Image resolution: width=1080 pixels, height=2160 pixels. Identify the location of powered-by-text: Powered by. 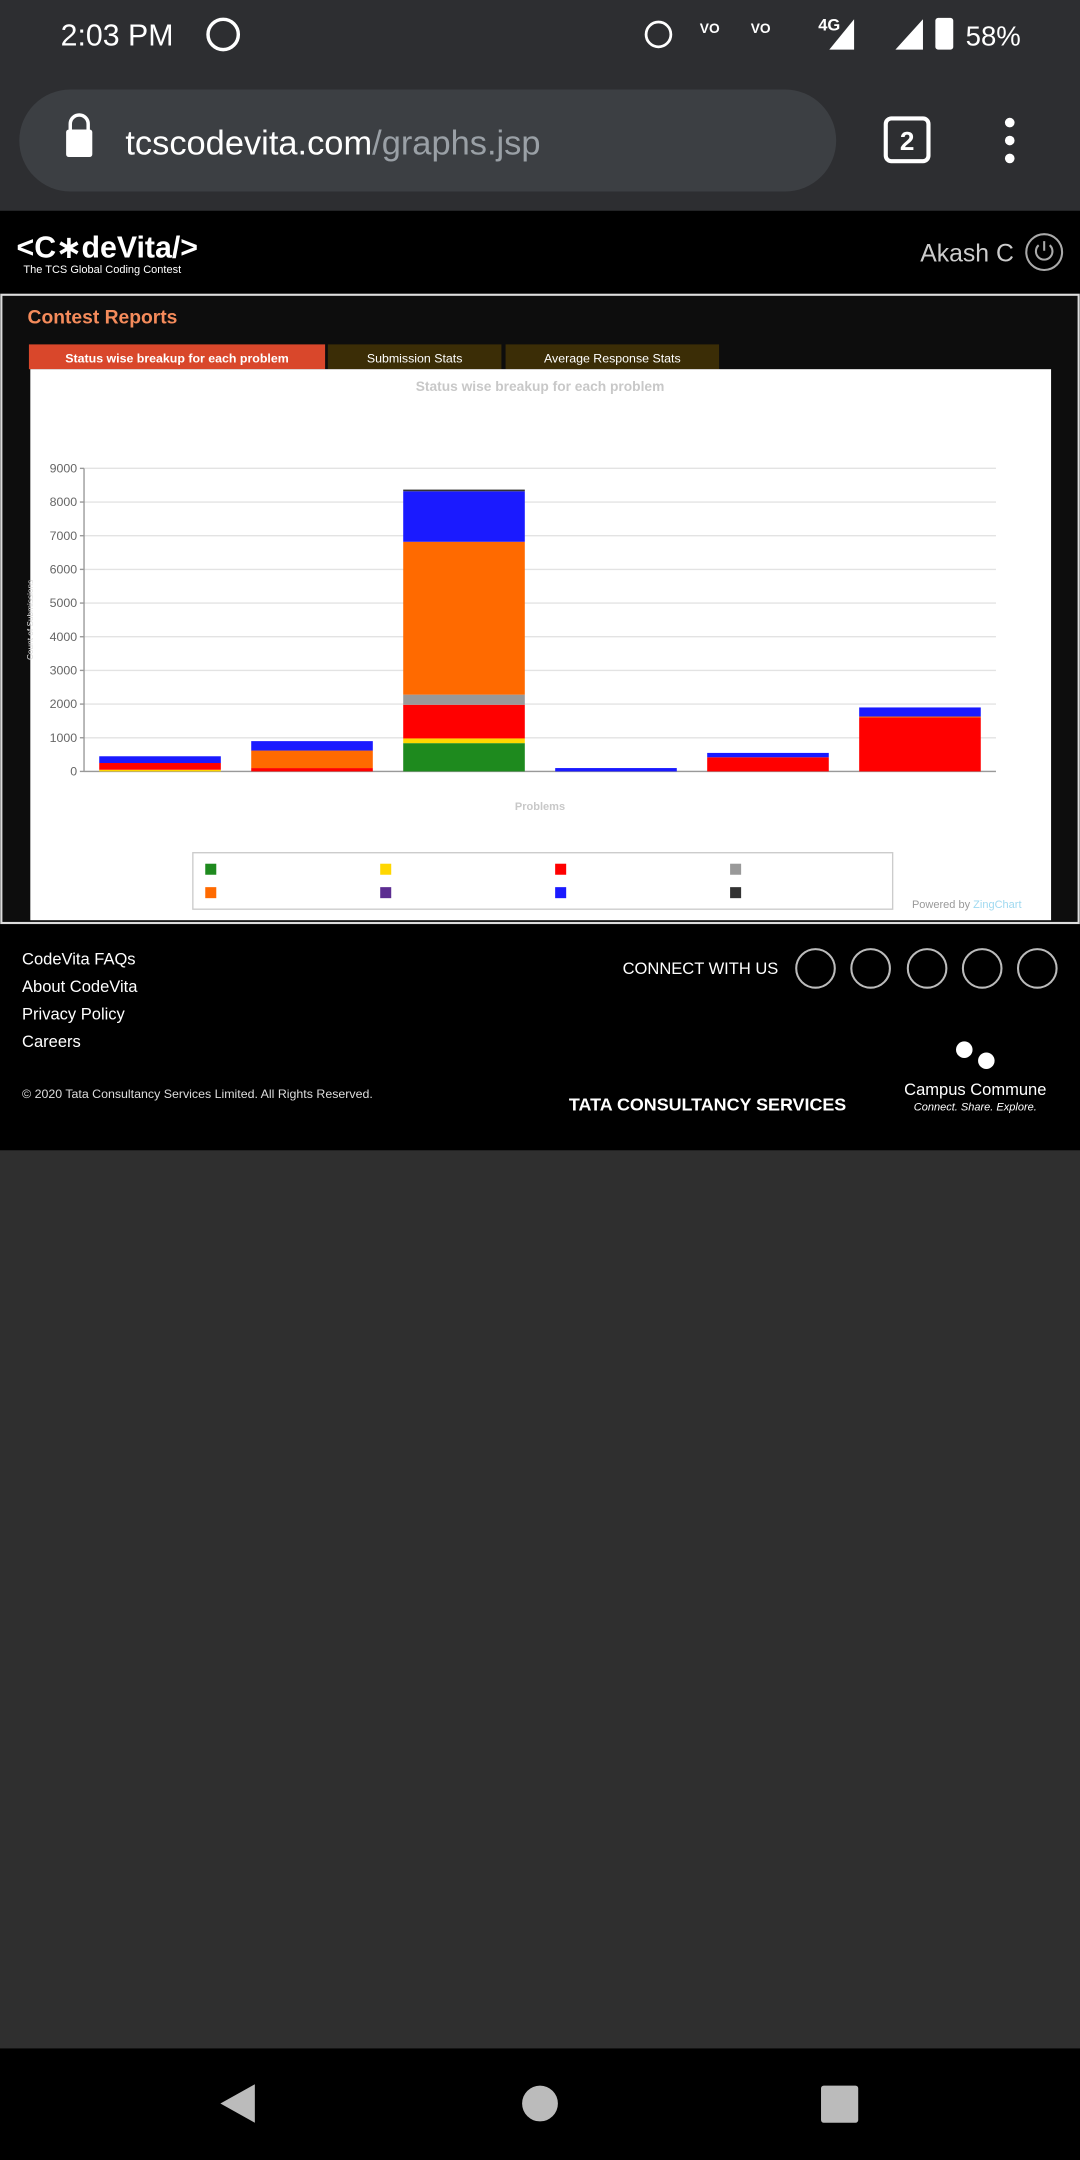
(941, 905).